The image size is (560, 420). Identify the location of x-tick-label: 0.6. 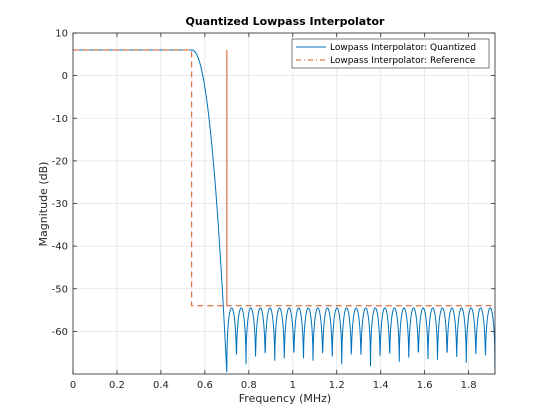
(205, 385).